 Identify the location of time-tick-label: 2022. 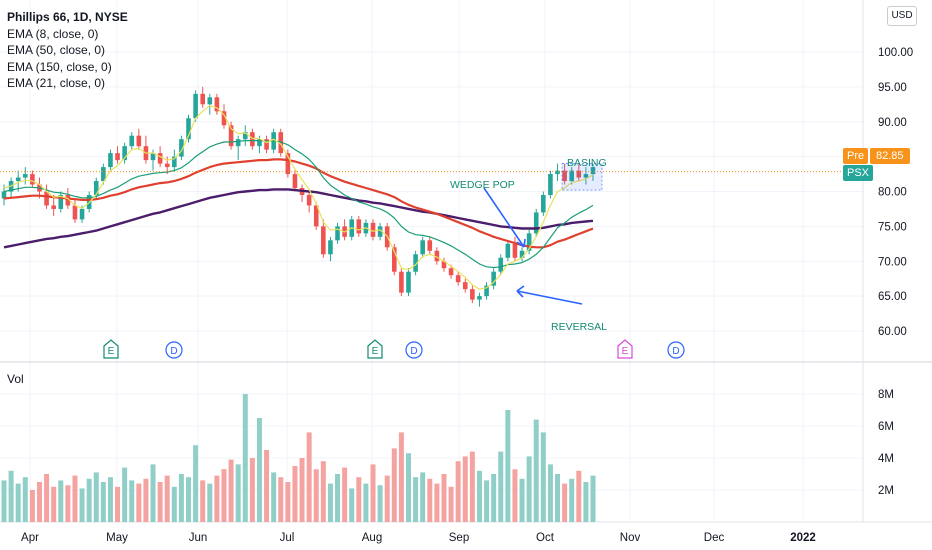
(803, 538).